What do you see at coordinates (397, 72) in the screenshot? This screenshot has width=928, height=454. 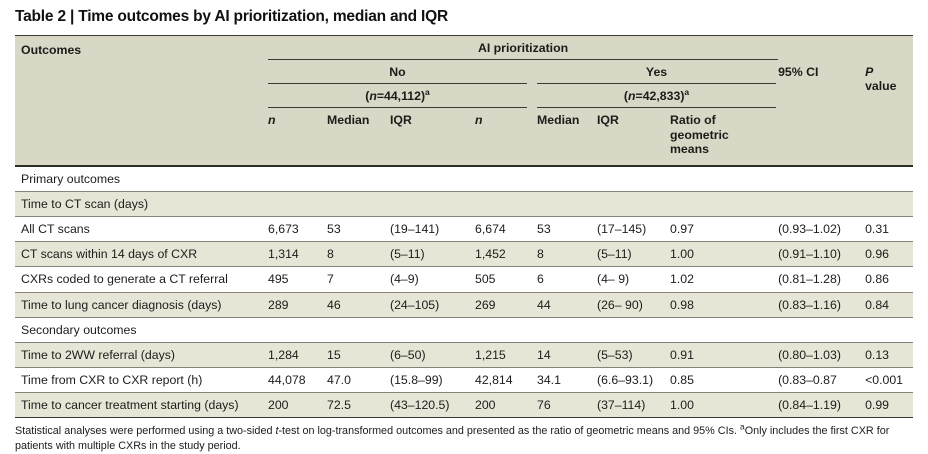 I see `no-group-label: No` at bounding box center [397, 72].